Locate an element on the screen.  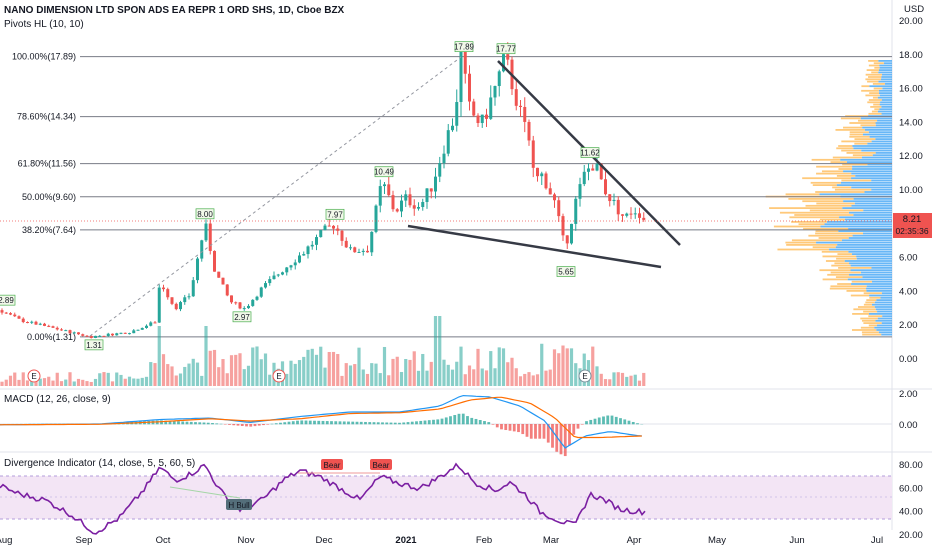
pivot-label: 17.89 is located at coordinates (464, 47).